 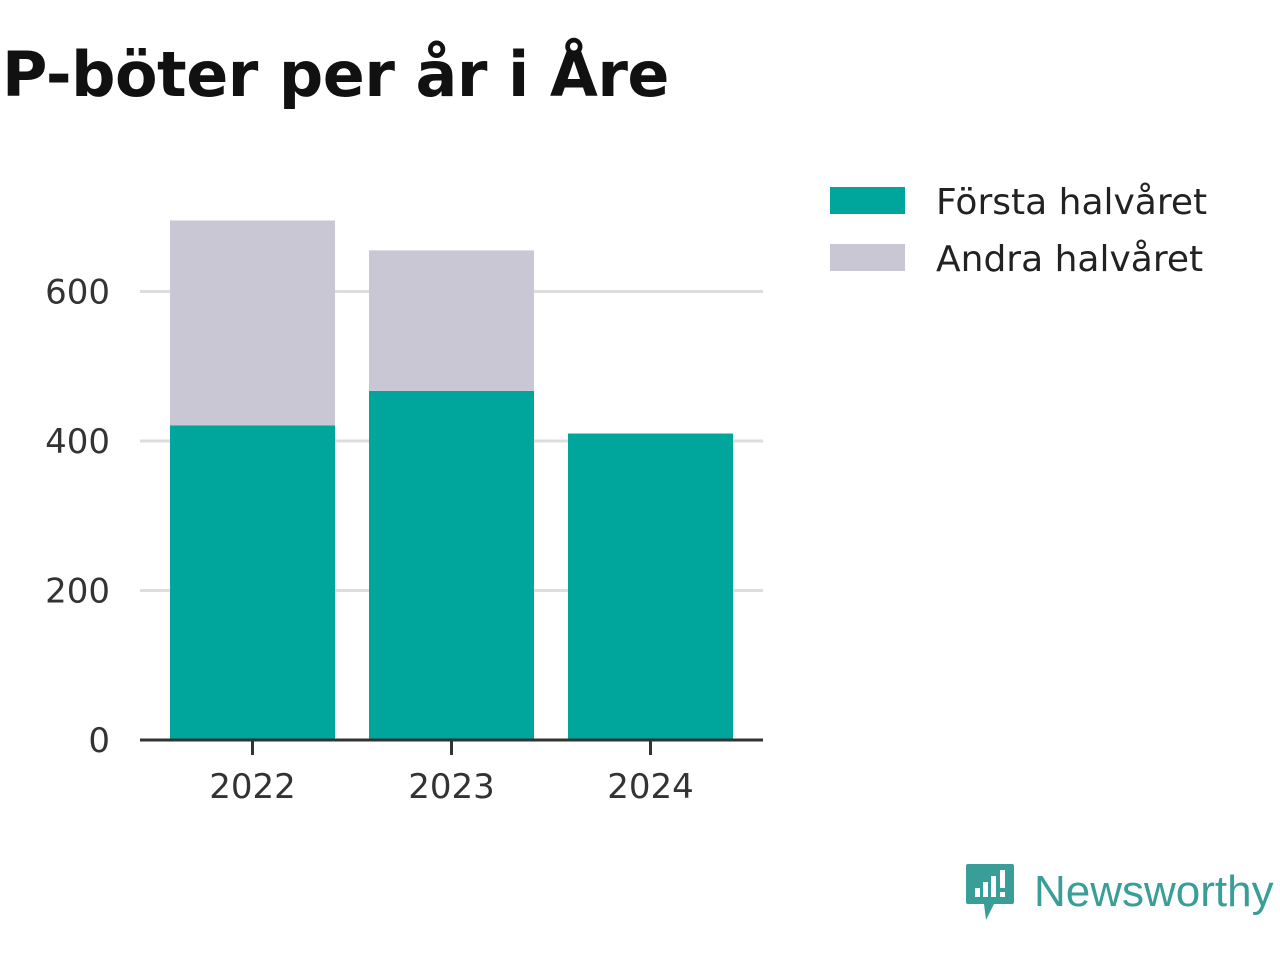 I want to click on y-tick-label: 600, so click(x=77, y=293).